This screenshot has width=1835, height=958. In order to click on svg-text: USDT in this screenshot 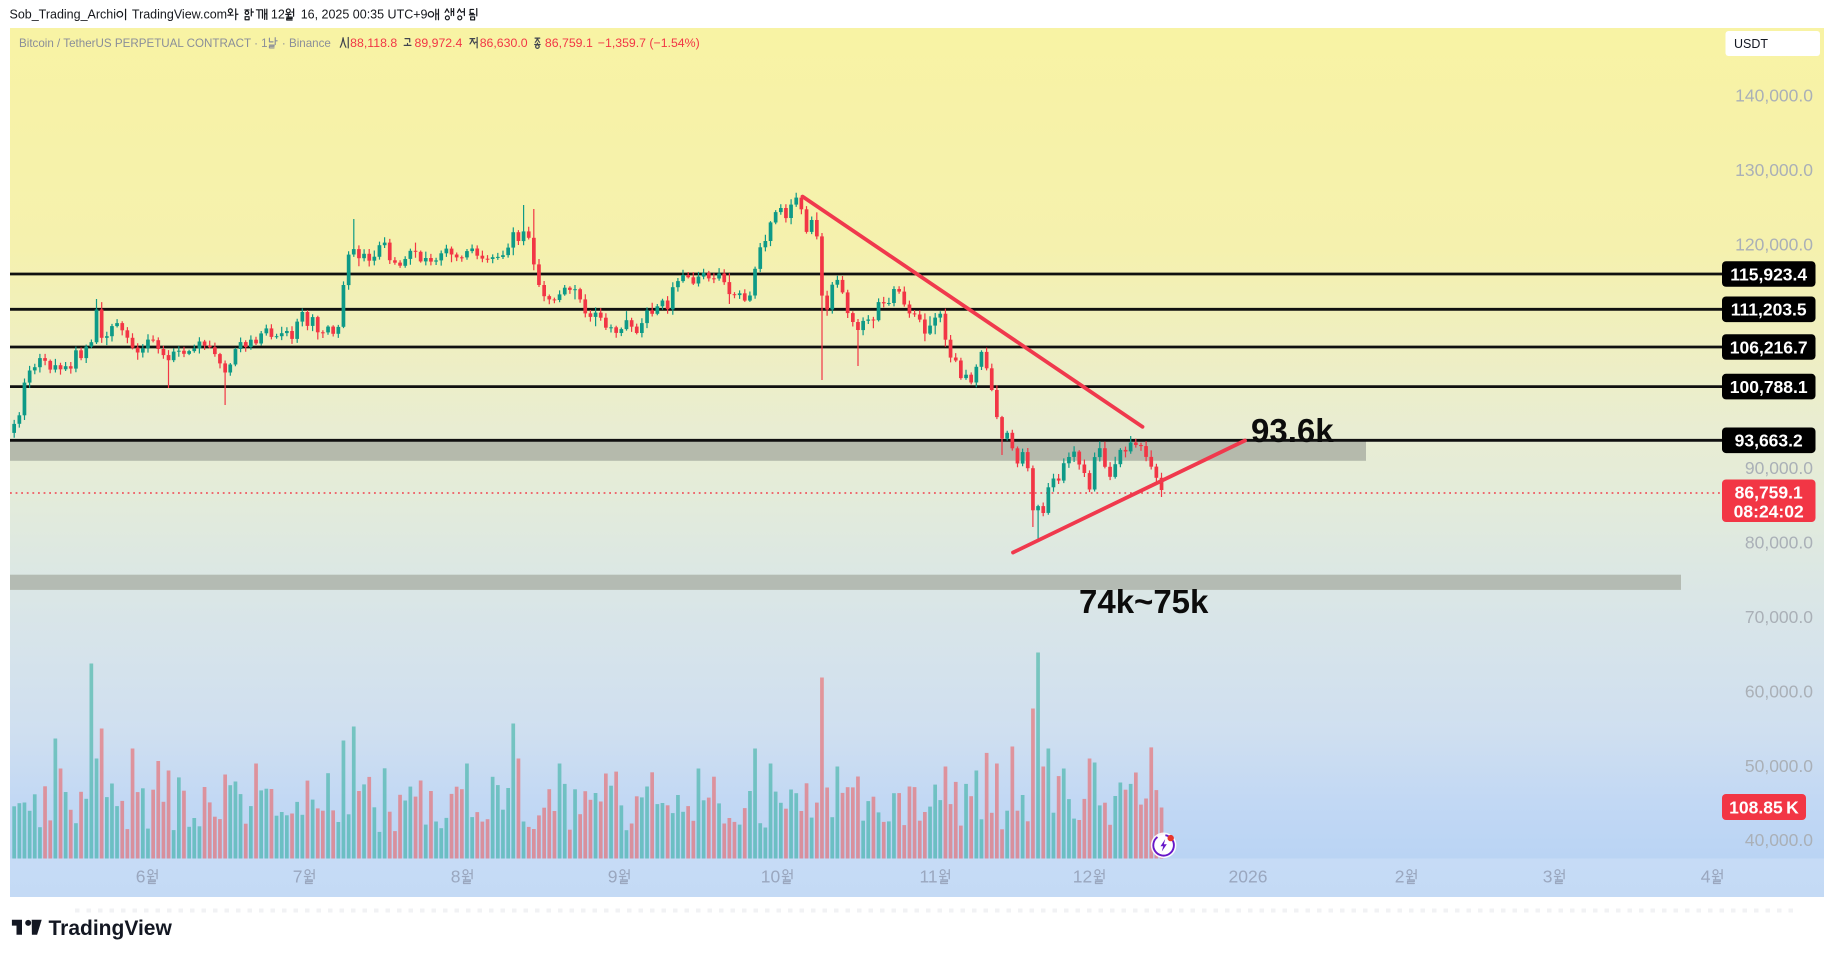, I will do `click(1751, 44)`.